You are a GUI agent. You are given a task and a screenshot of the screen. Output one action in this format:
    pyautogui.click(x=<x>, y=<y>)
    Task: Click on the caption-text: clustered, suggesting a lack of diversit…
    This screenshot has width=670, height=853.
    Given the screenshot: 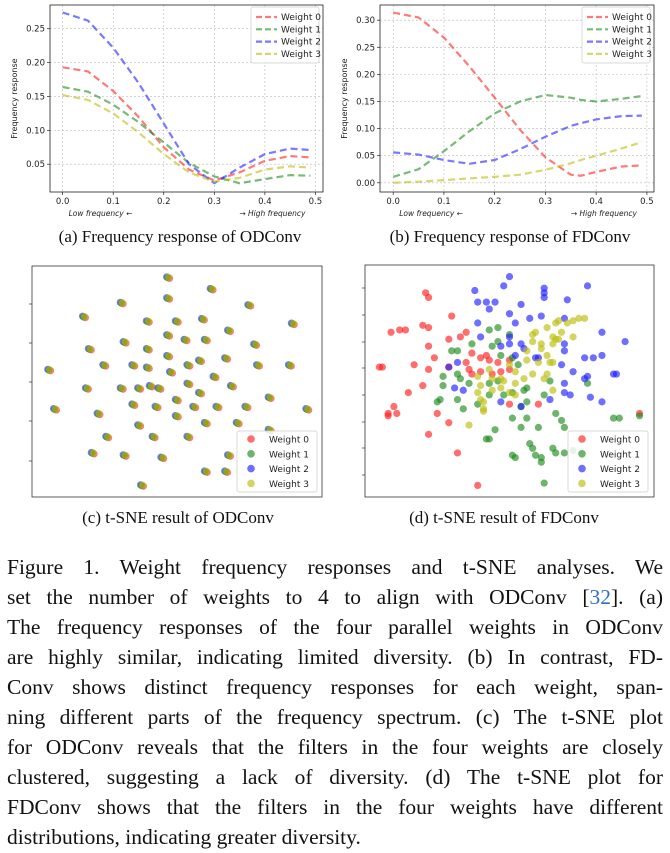 What is the action you would take?
    pyautogui.click(x=335, y=777)
    